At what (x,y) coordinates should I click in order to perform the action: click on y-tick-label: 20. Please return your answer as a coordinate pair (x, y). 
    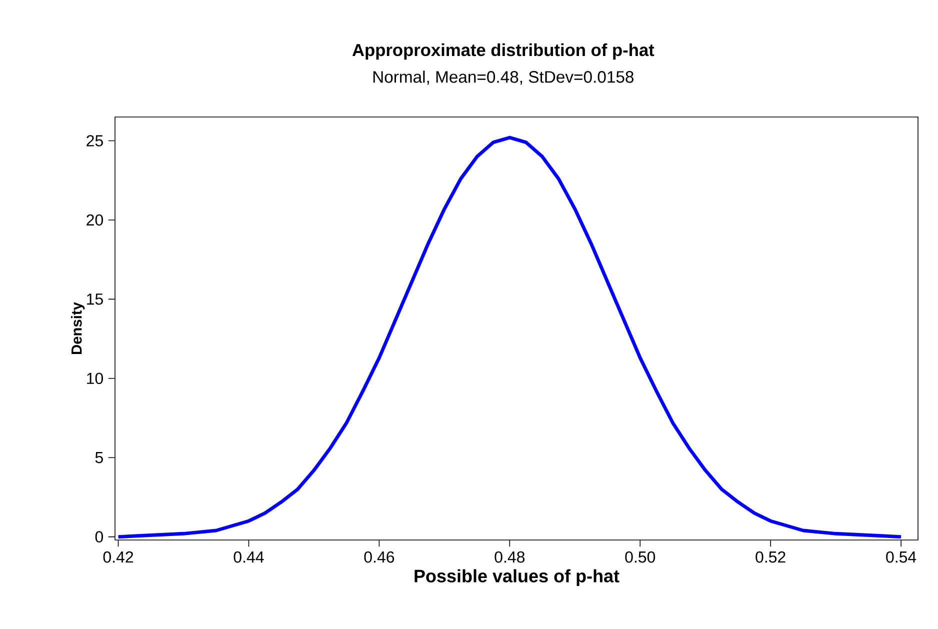
    Looking at the image, I should click on (95, 220).